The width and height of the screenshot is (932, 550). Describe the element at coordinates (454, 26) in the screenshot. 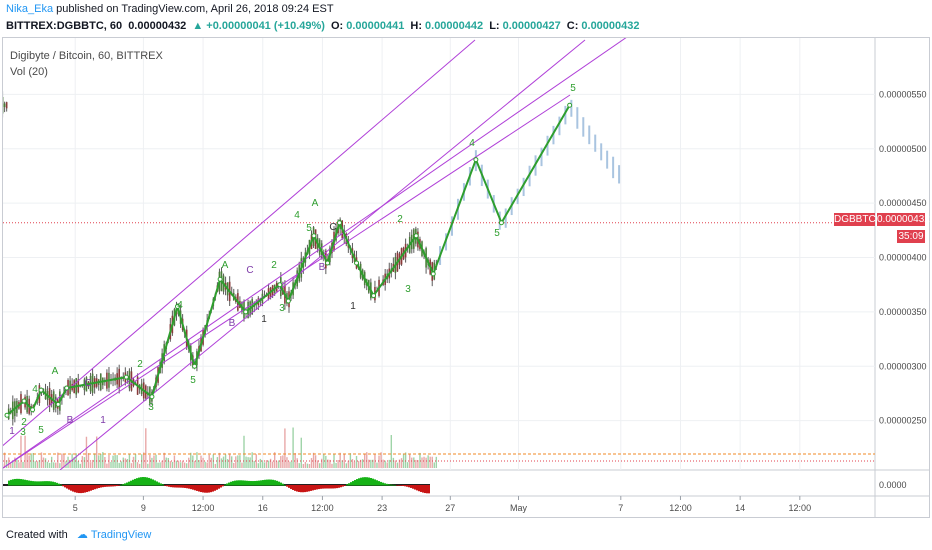

I see `high-value: 0.00000442` at that location.